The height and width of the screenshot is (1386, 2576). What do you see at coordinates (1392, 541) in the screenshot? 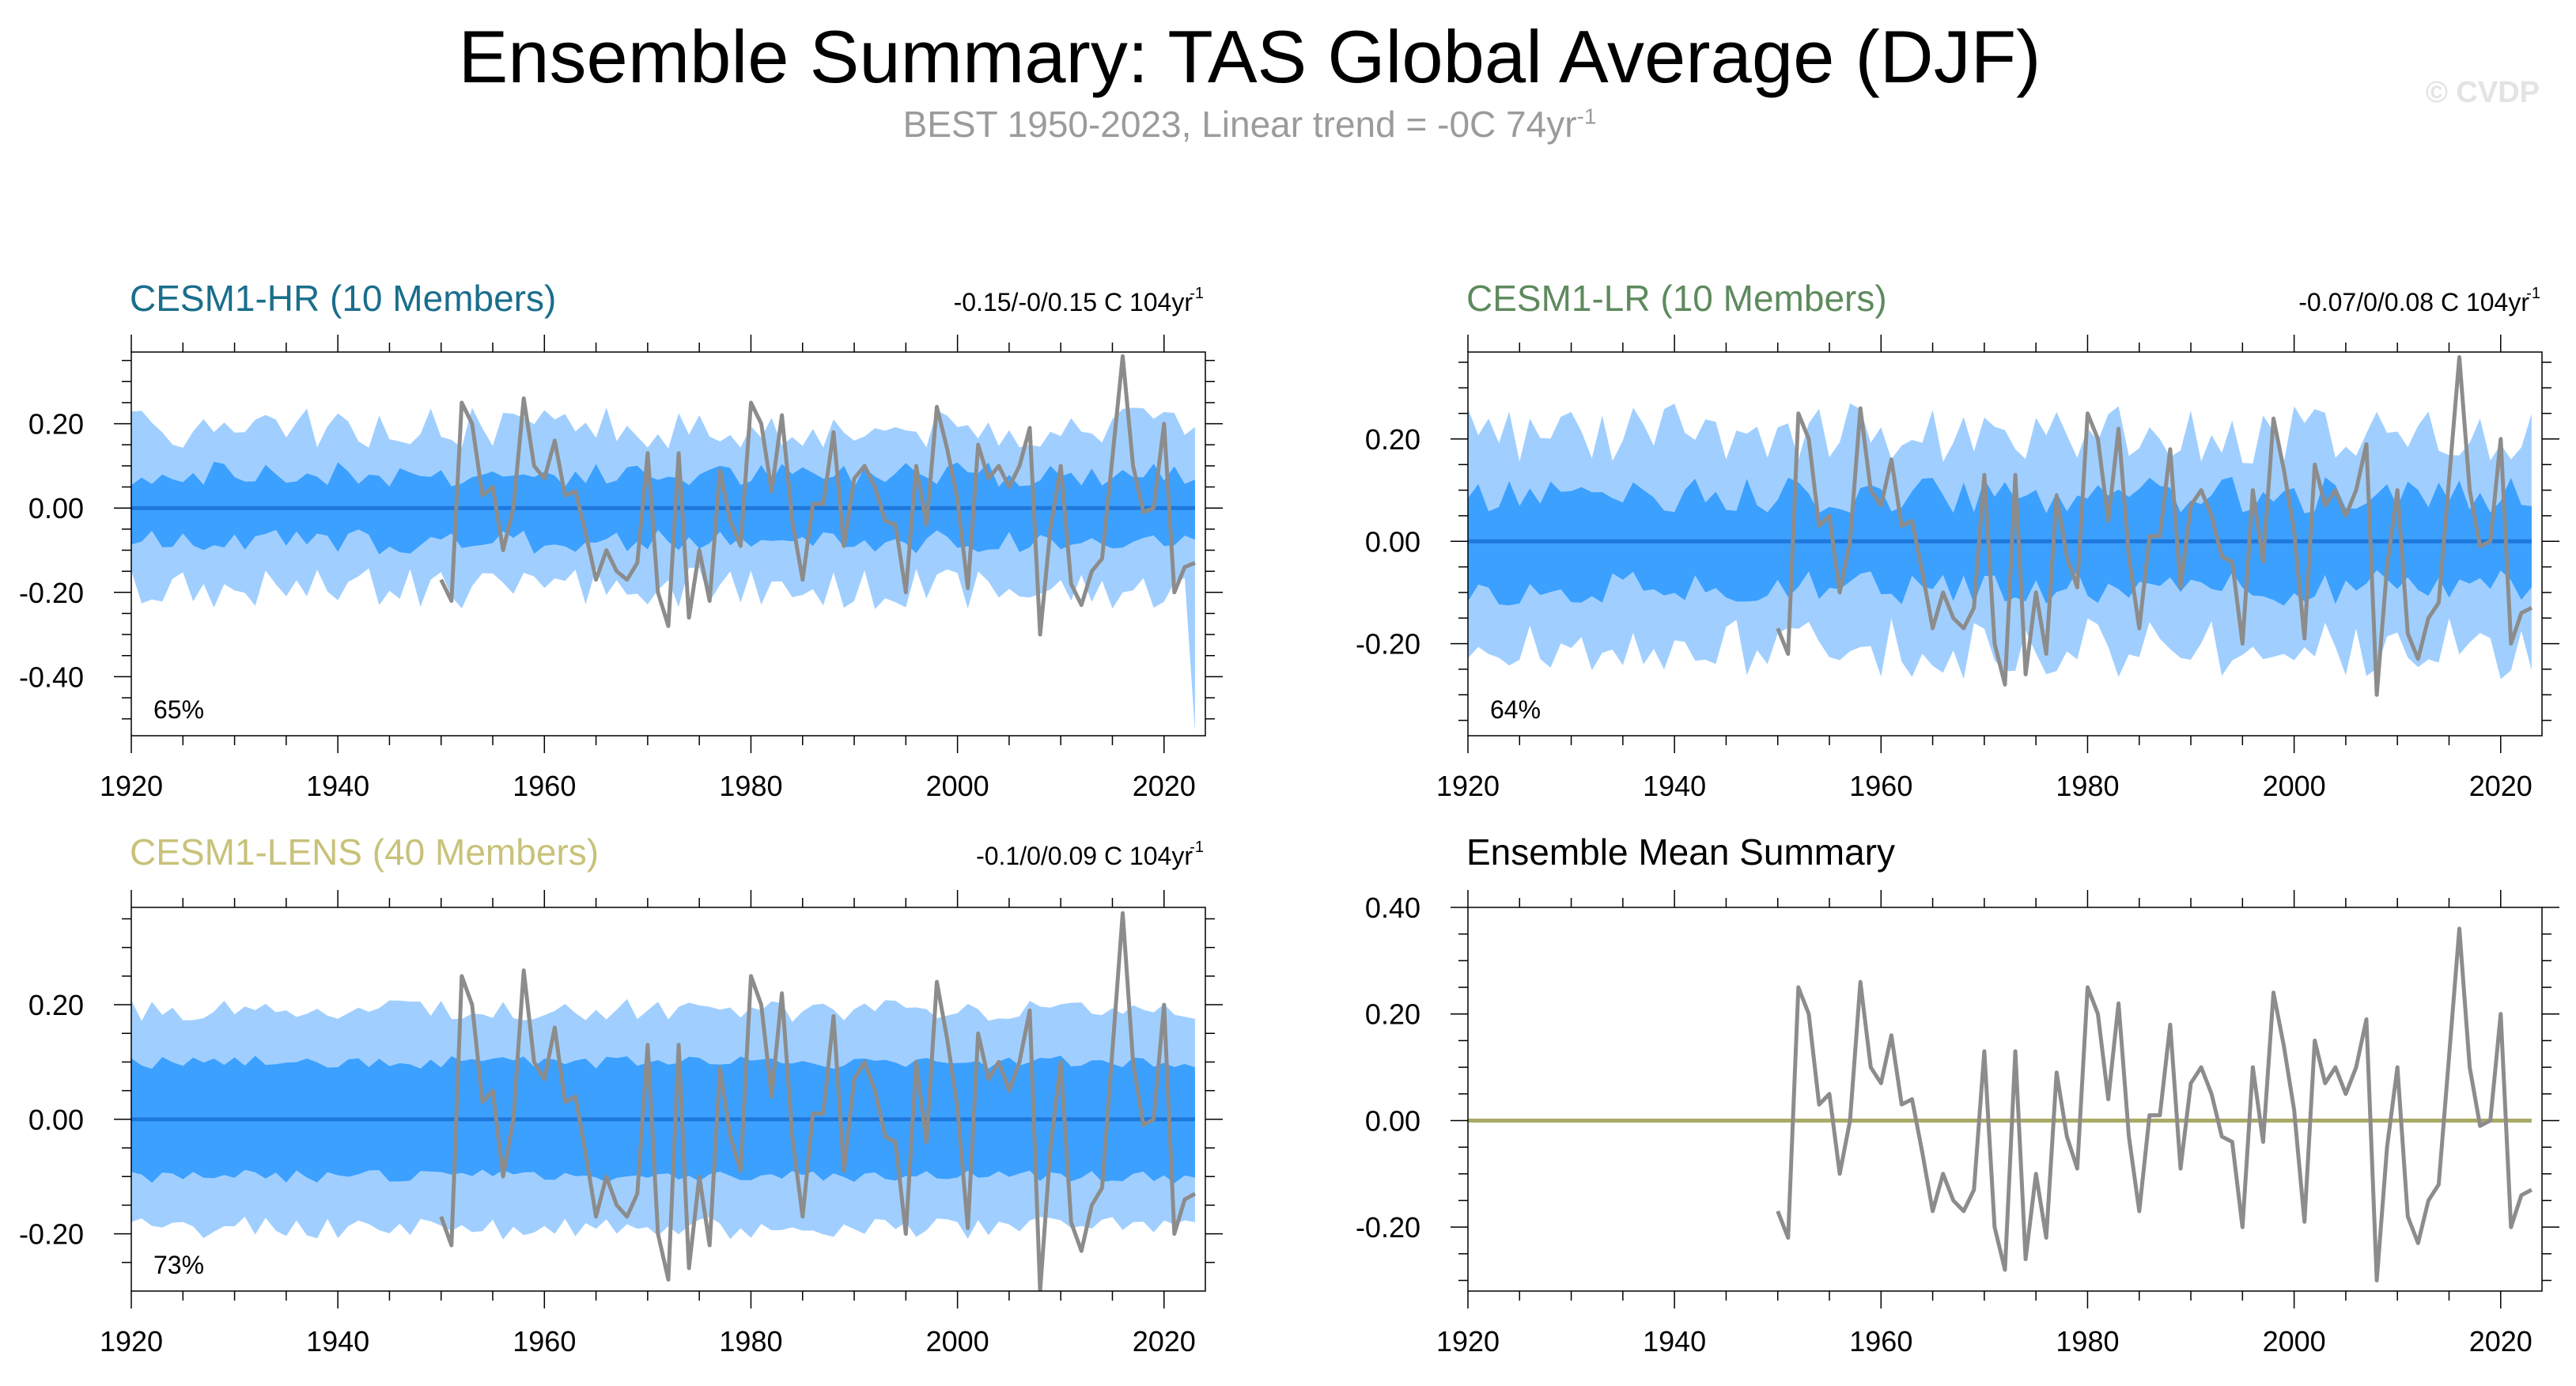
I see `ytick-label-lr: 0.00` at bounding box center [1392, 541].